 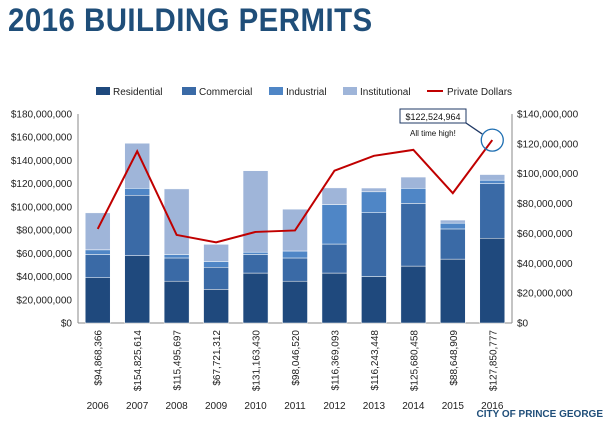 What do you see at coordinates (545, 264) in the screenshot?
I see `right-tick-label: $40,000,000` at bounding box center [545, 264].